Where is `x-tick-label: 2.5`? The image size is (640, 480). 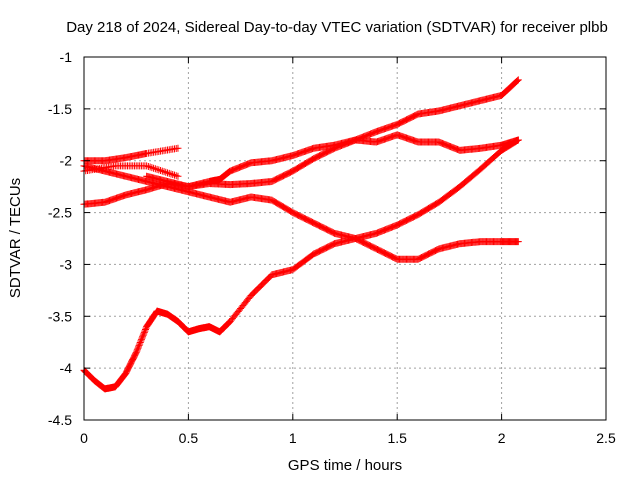
x-tick-label: 2.5 is located at coordinates (606, 438).